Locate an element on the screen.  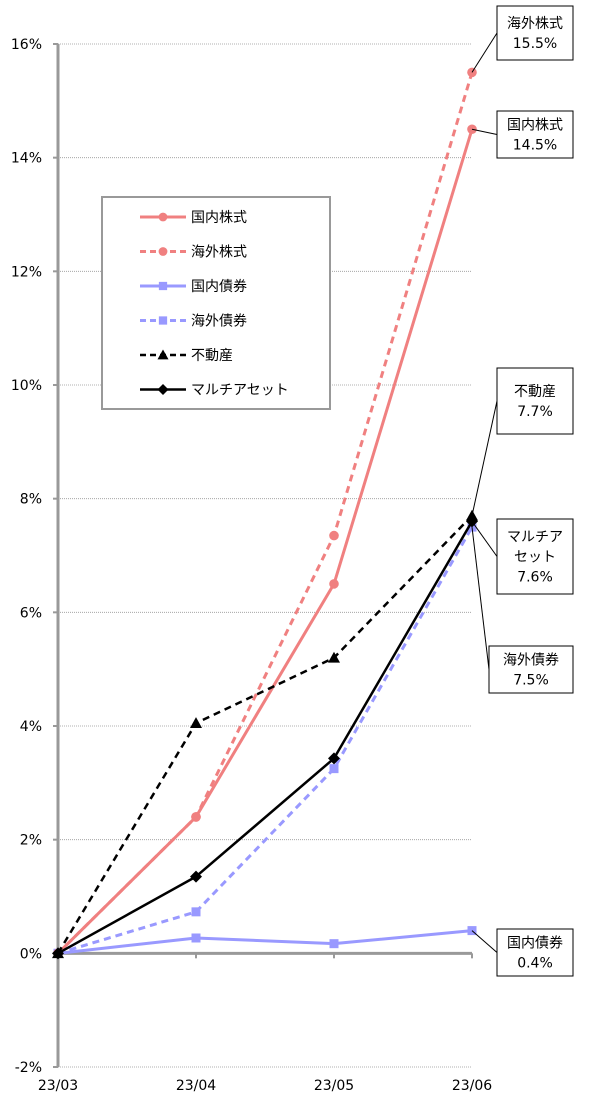
callout: 不動産 7.7% is located at coordinates (522, 441).